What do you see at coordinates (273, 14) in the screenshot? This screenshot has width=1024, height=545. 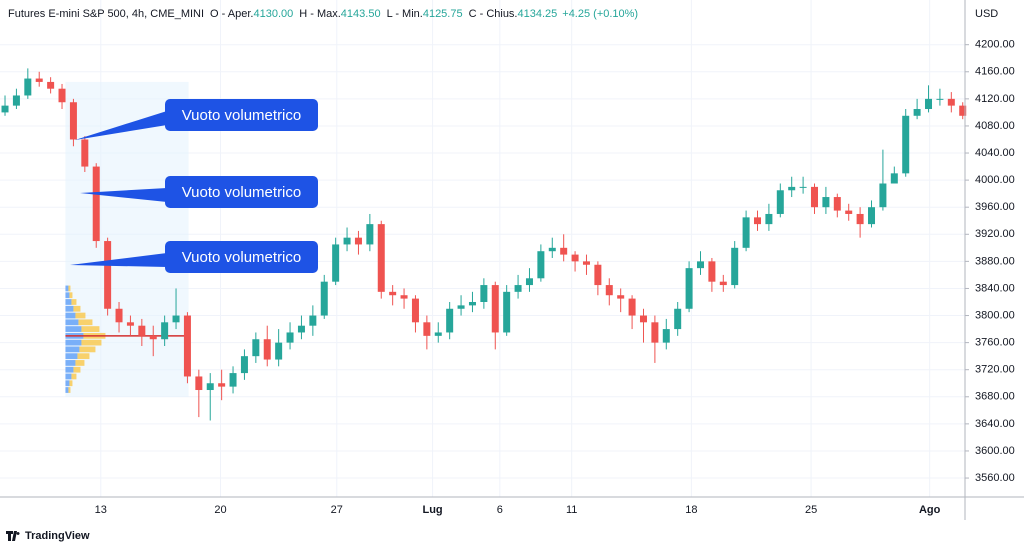 I see `header-open: 4130.00` at bounding box center [273, 14].